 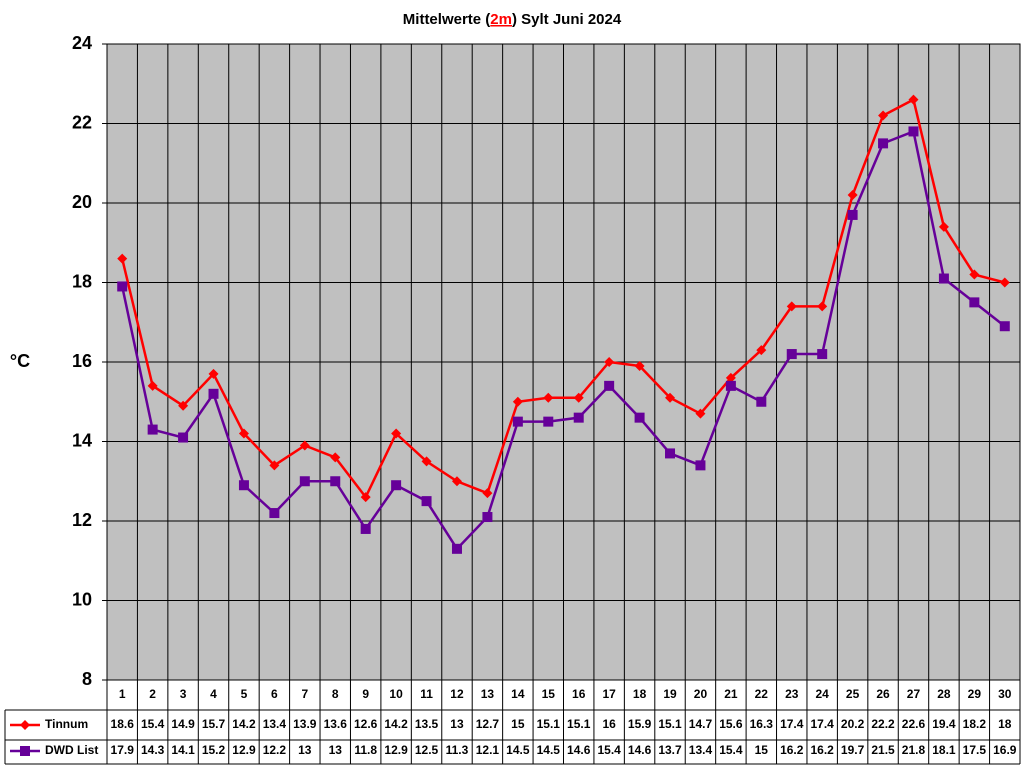 What do you see at coordinates (1005, 724) in the screenshot?
I see `table-value: 18` at bounding box center [1005, 724].